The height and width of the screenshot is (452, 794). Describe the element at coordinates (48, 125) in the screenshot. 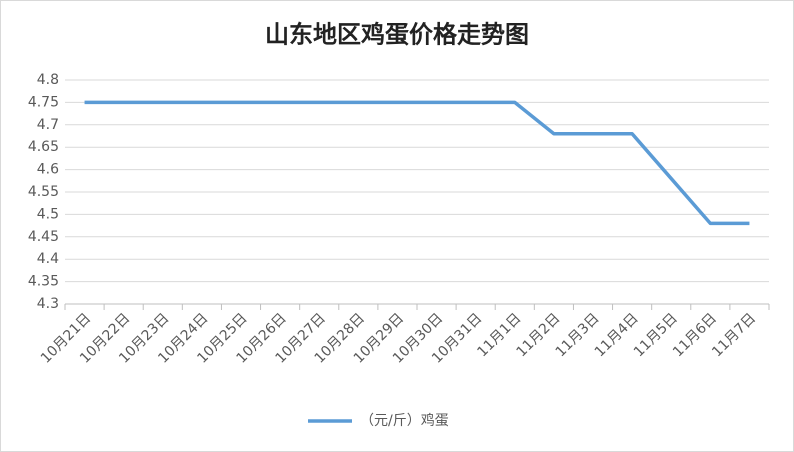

I see `y-tick-label: 4.7` at that location.